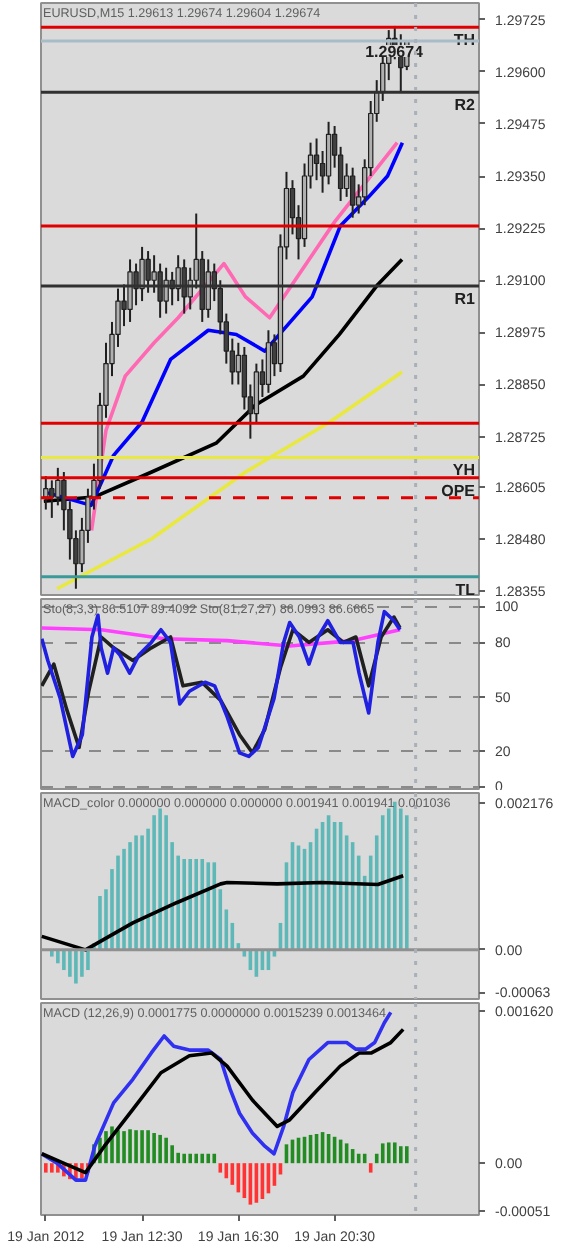 Image resolution: width=566 pixels, height=1250 pixels. Describe the element at coordinates (465, 589) in the screenshot. I see `ref-line-label: TL` at that location.